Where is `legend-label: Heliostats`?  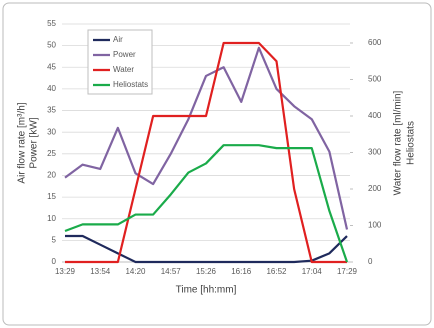
legend-label: Heliostats is located at coordinates (130, 84).